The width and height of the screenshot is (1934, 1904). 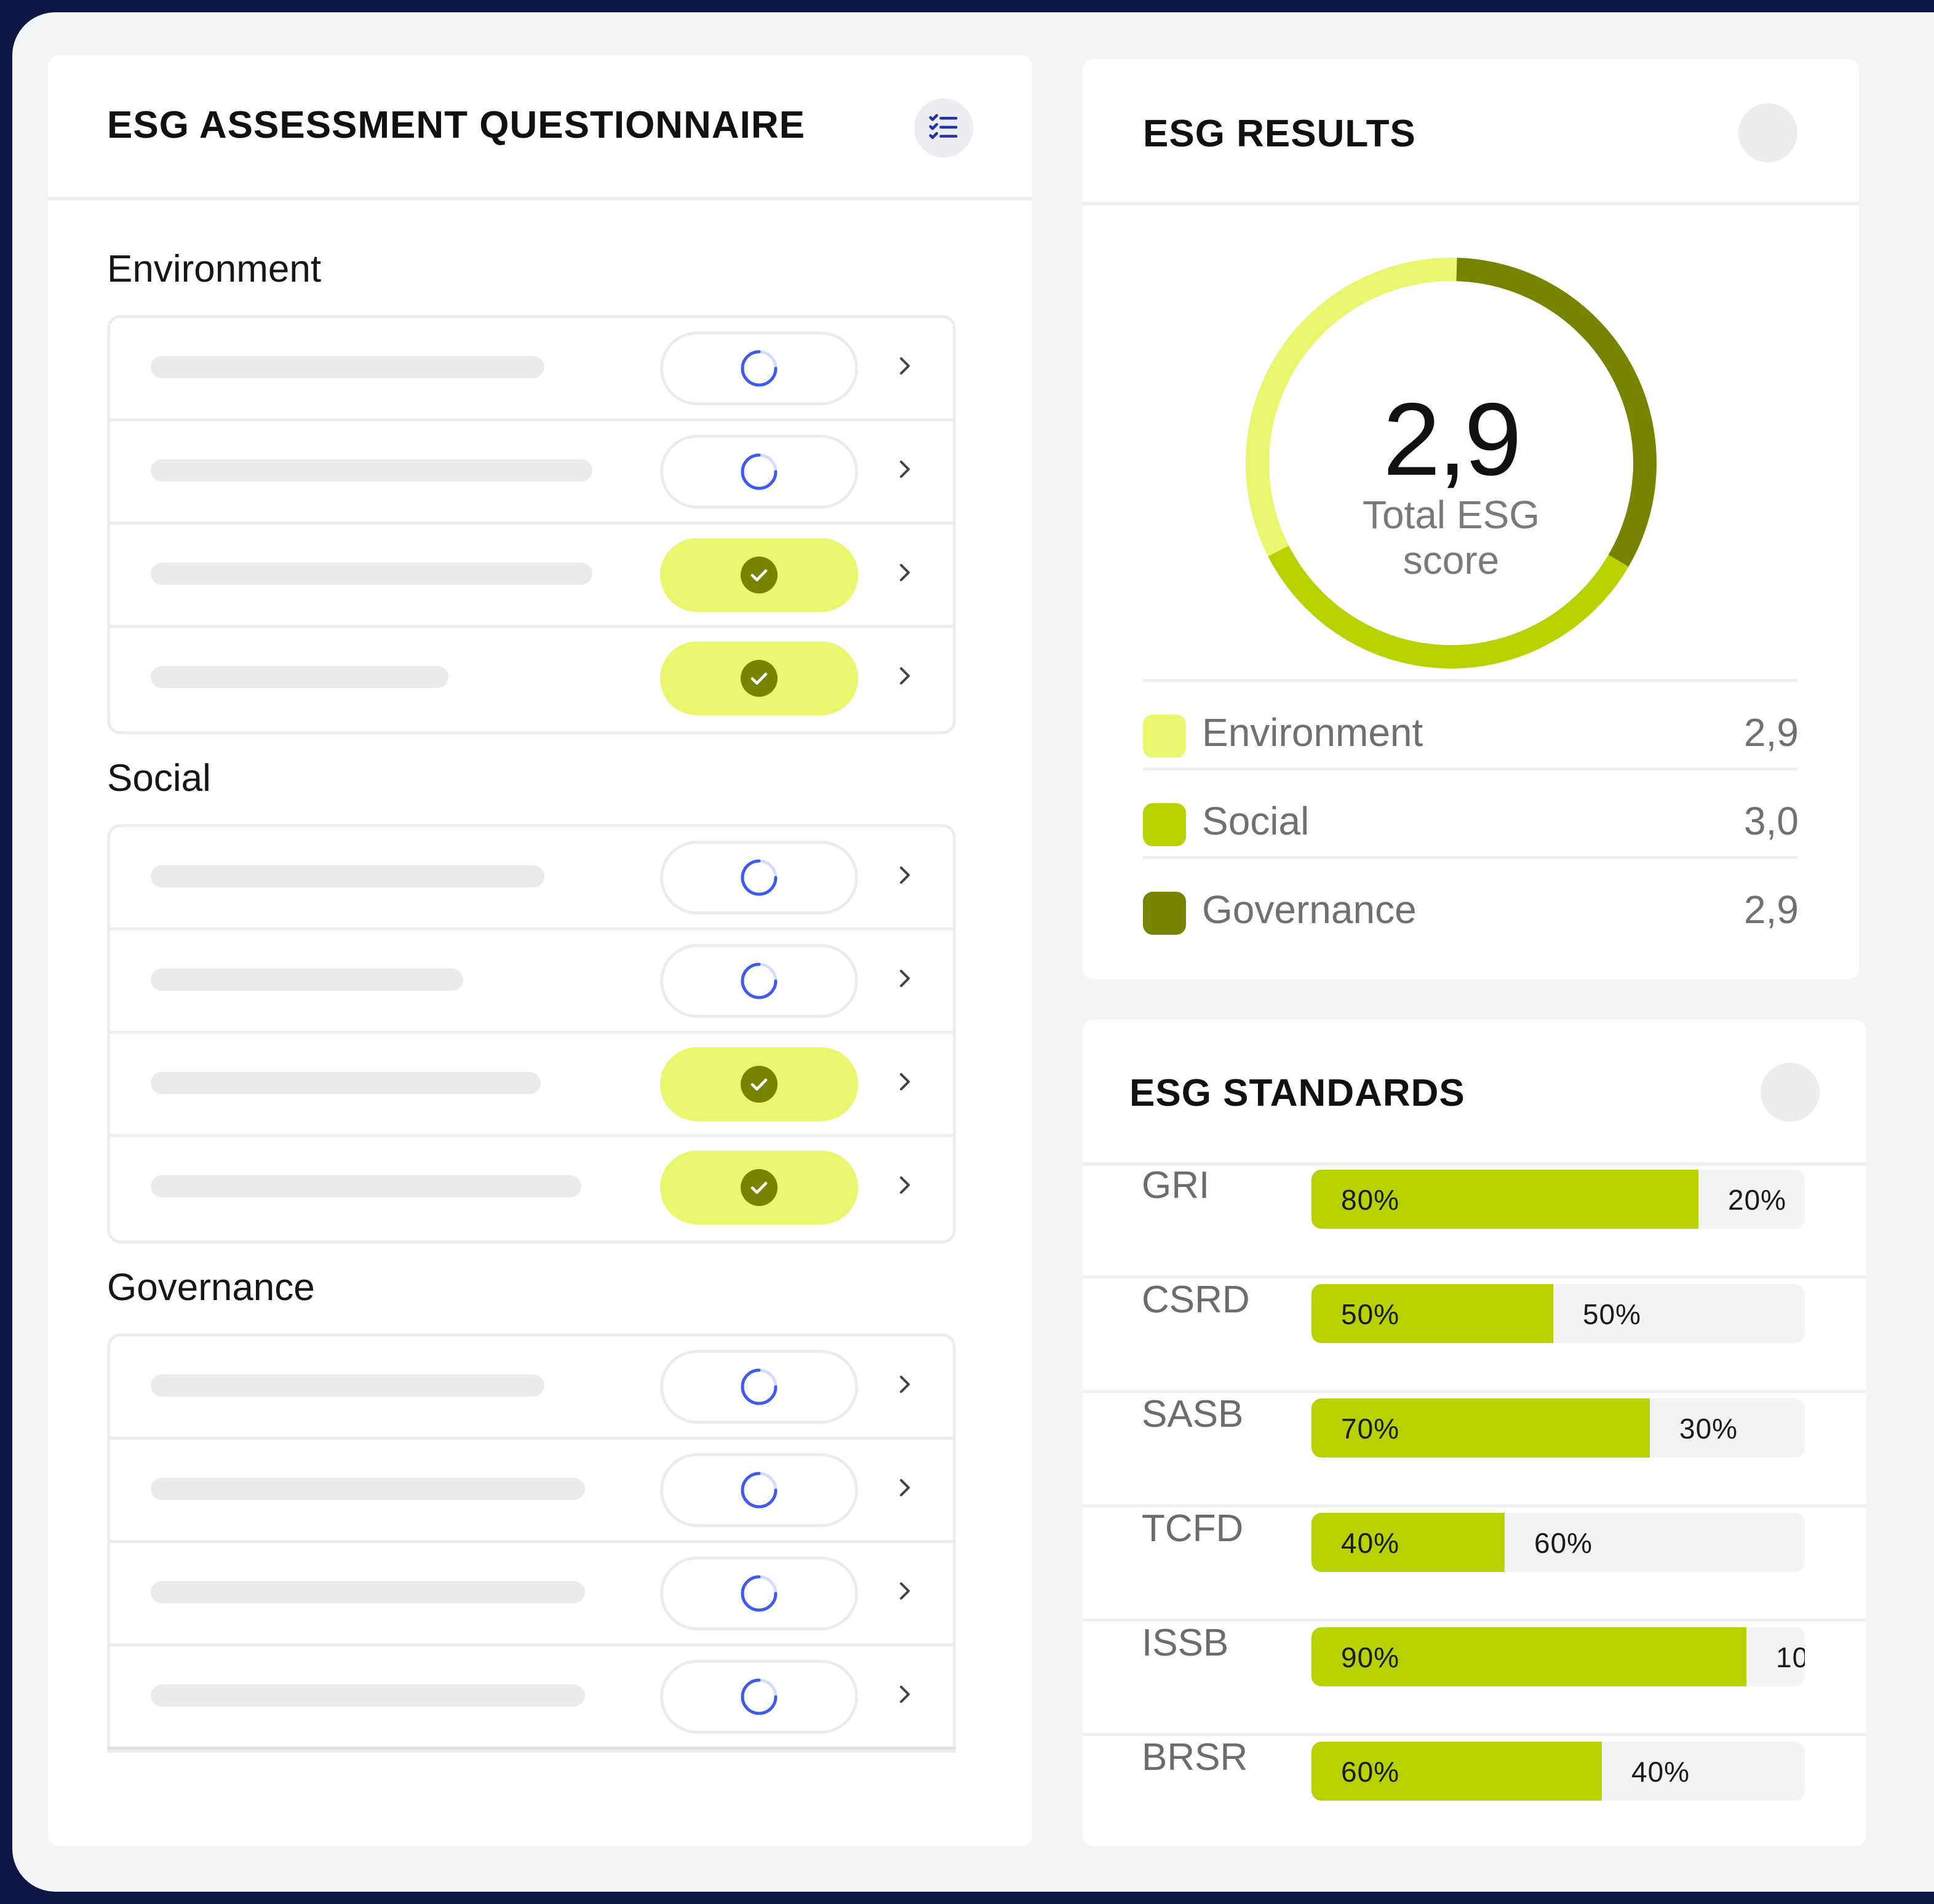 I want to click on question-group-governance, so click(x=531, y=1543).